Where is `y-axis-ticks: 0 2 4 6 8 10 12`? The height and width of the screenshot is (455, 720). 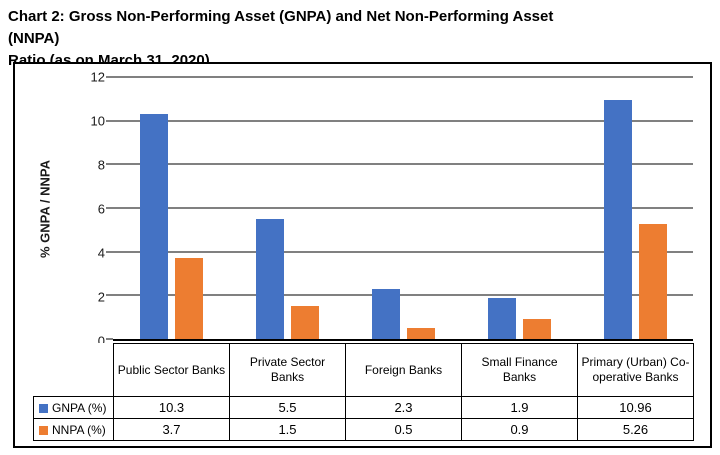
y-axis-ticks: 0 2 4 6 8 10 12 is located at coordinates (86, 209).